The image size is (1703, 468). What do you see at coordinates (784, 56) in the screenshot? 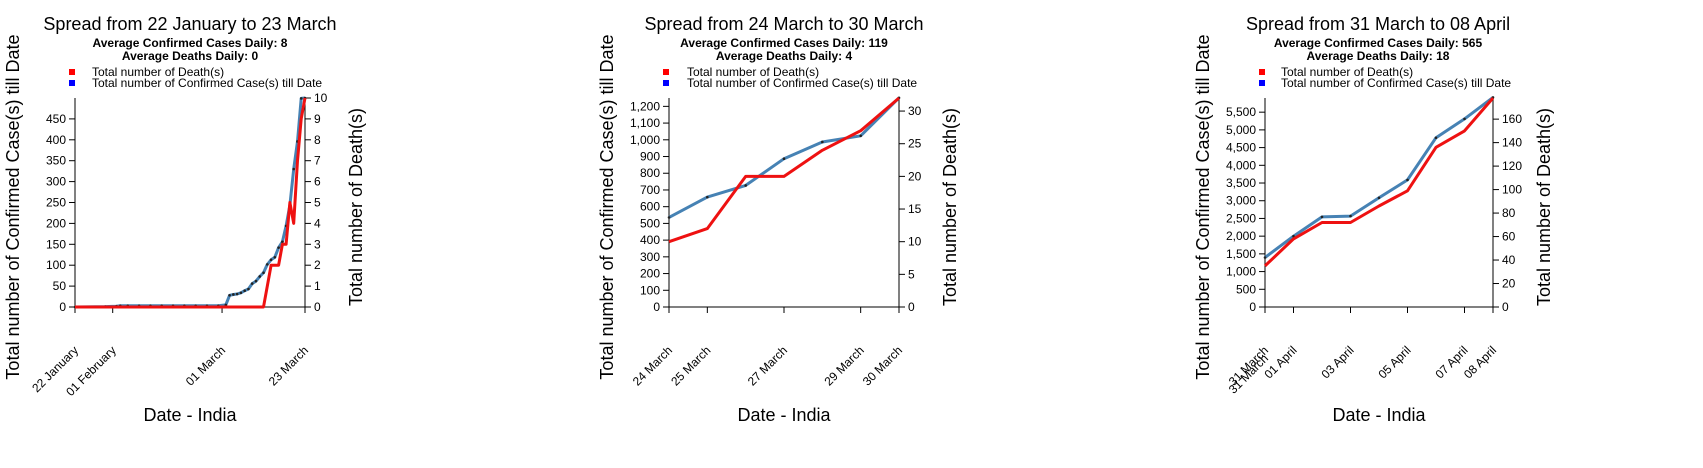
I see `subtitle-deaths: Average Deaths Daily: 4` at bounding box center [784, 56].